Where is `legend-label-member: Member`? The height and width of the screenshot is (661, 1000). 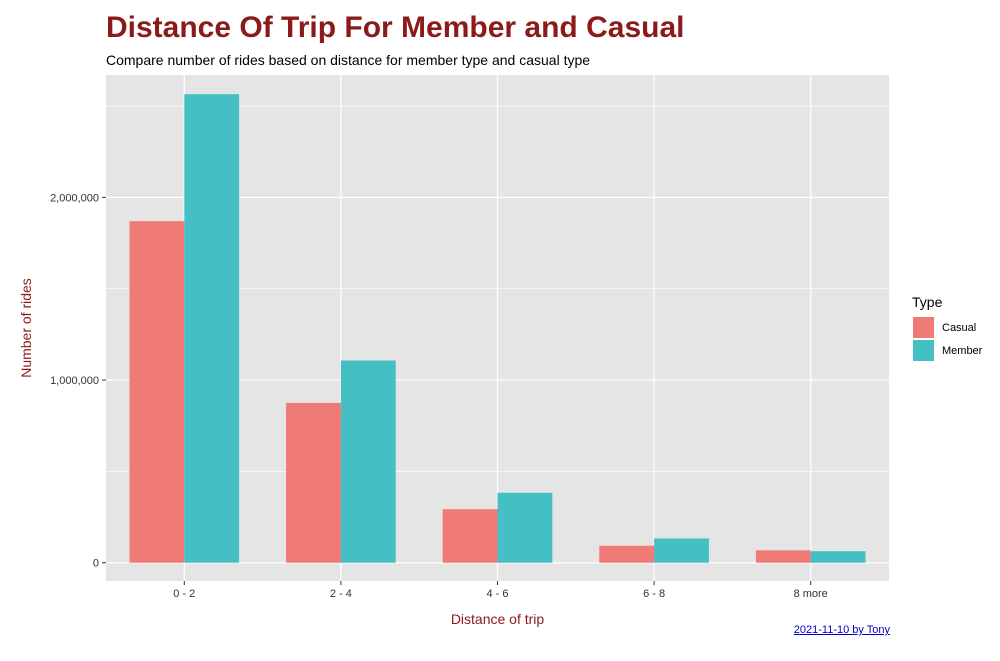 legend-label-member: Member is located at coordinates (962, 351).